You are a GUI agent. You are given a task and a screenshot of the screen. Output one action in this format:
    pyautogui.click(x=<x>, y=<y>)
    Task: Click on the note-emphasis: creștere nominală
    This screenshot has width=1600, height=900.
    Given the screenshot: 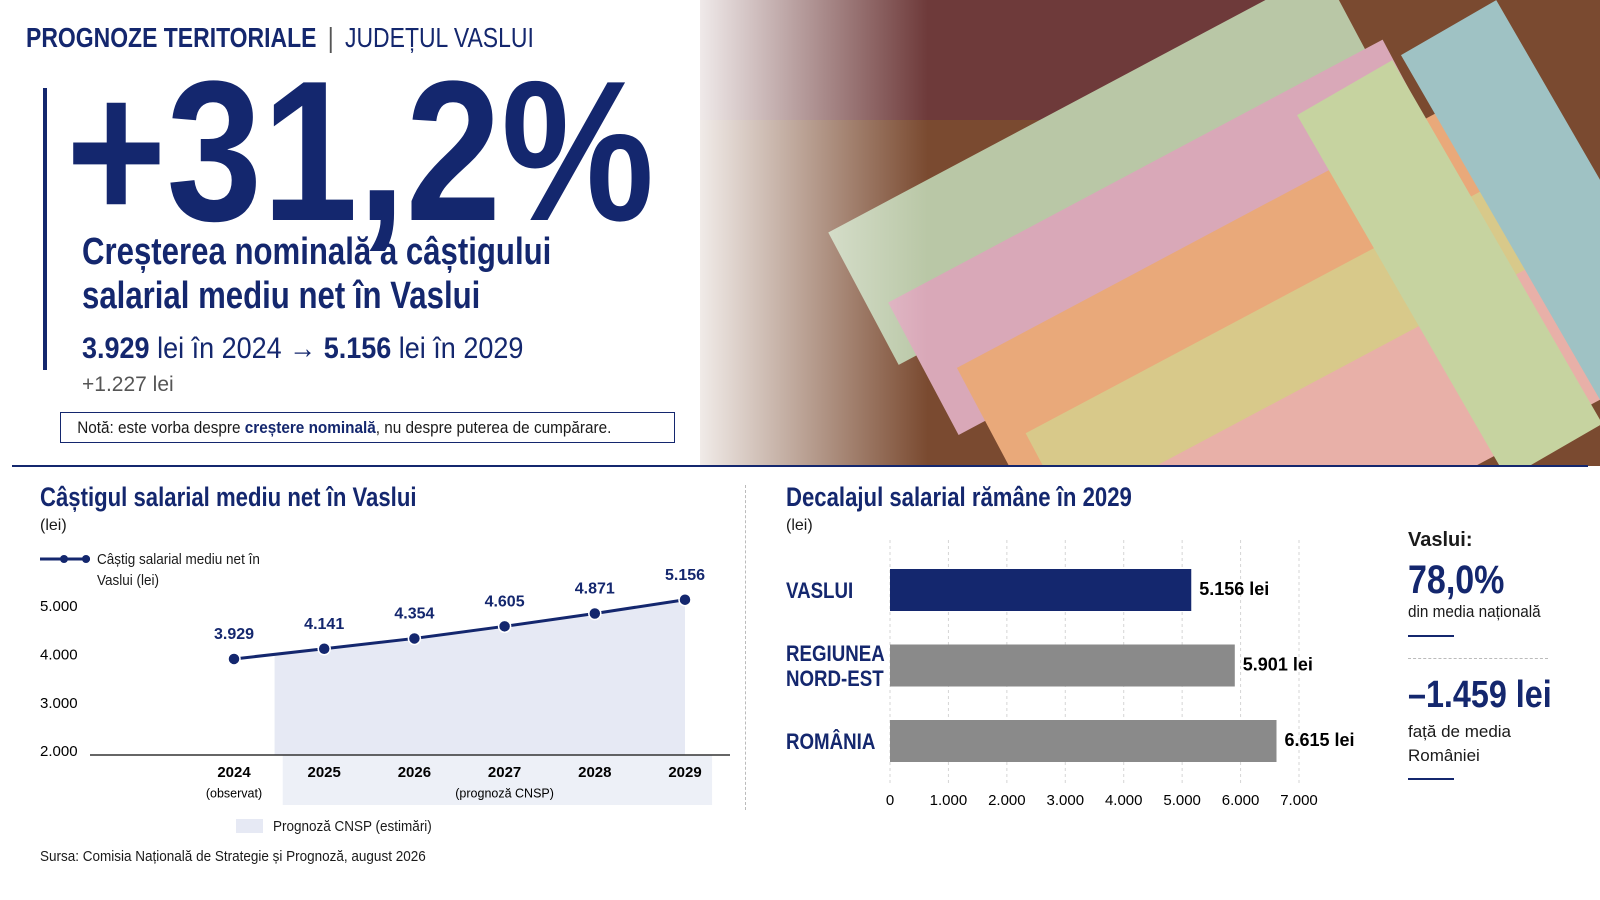 What is the action you would take?
    pyautogui.click(x=310, y=427)
    